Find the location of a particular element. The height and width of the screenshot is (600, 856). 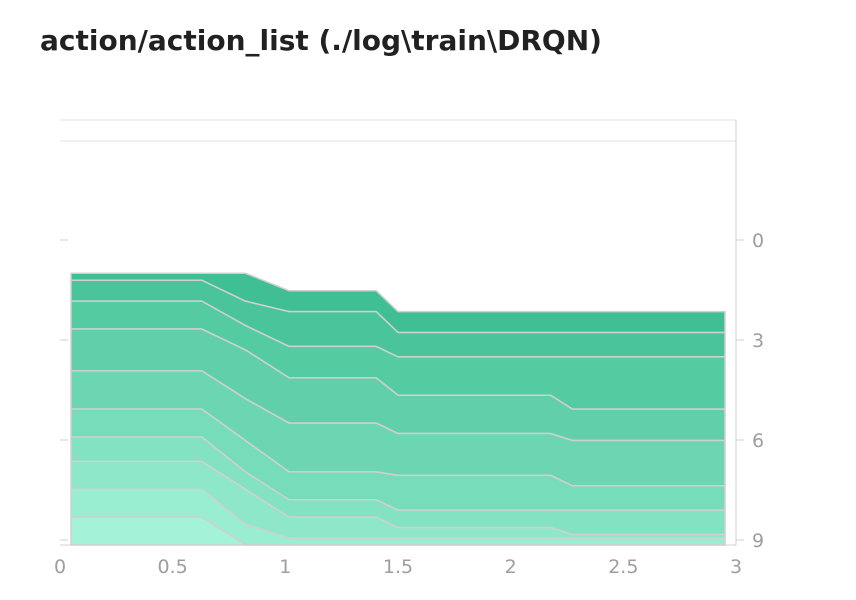

y-tick-label: 3 is located at coordinates (758, 341).